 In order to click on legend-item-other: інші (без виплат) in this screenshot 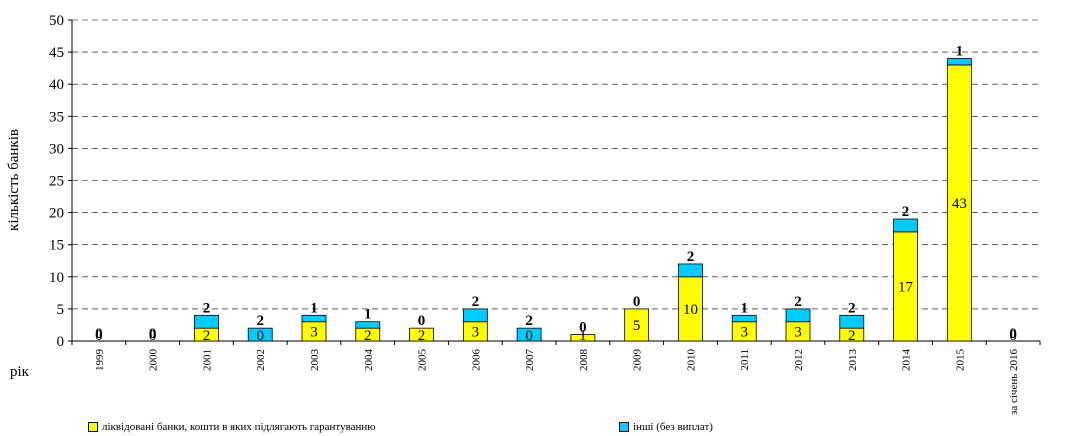, I will do `click(666, 427)`.